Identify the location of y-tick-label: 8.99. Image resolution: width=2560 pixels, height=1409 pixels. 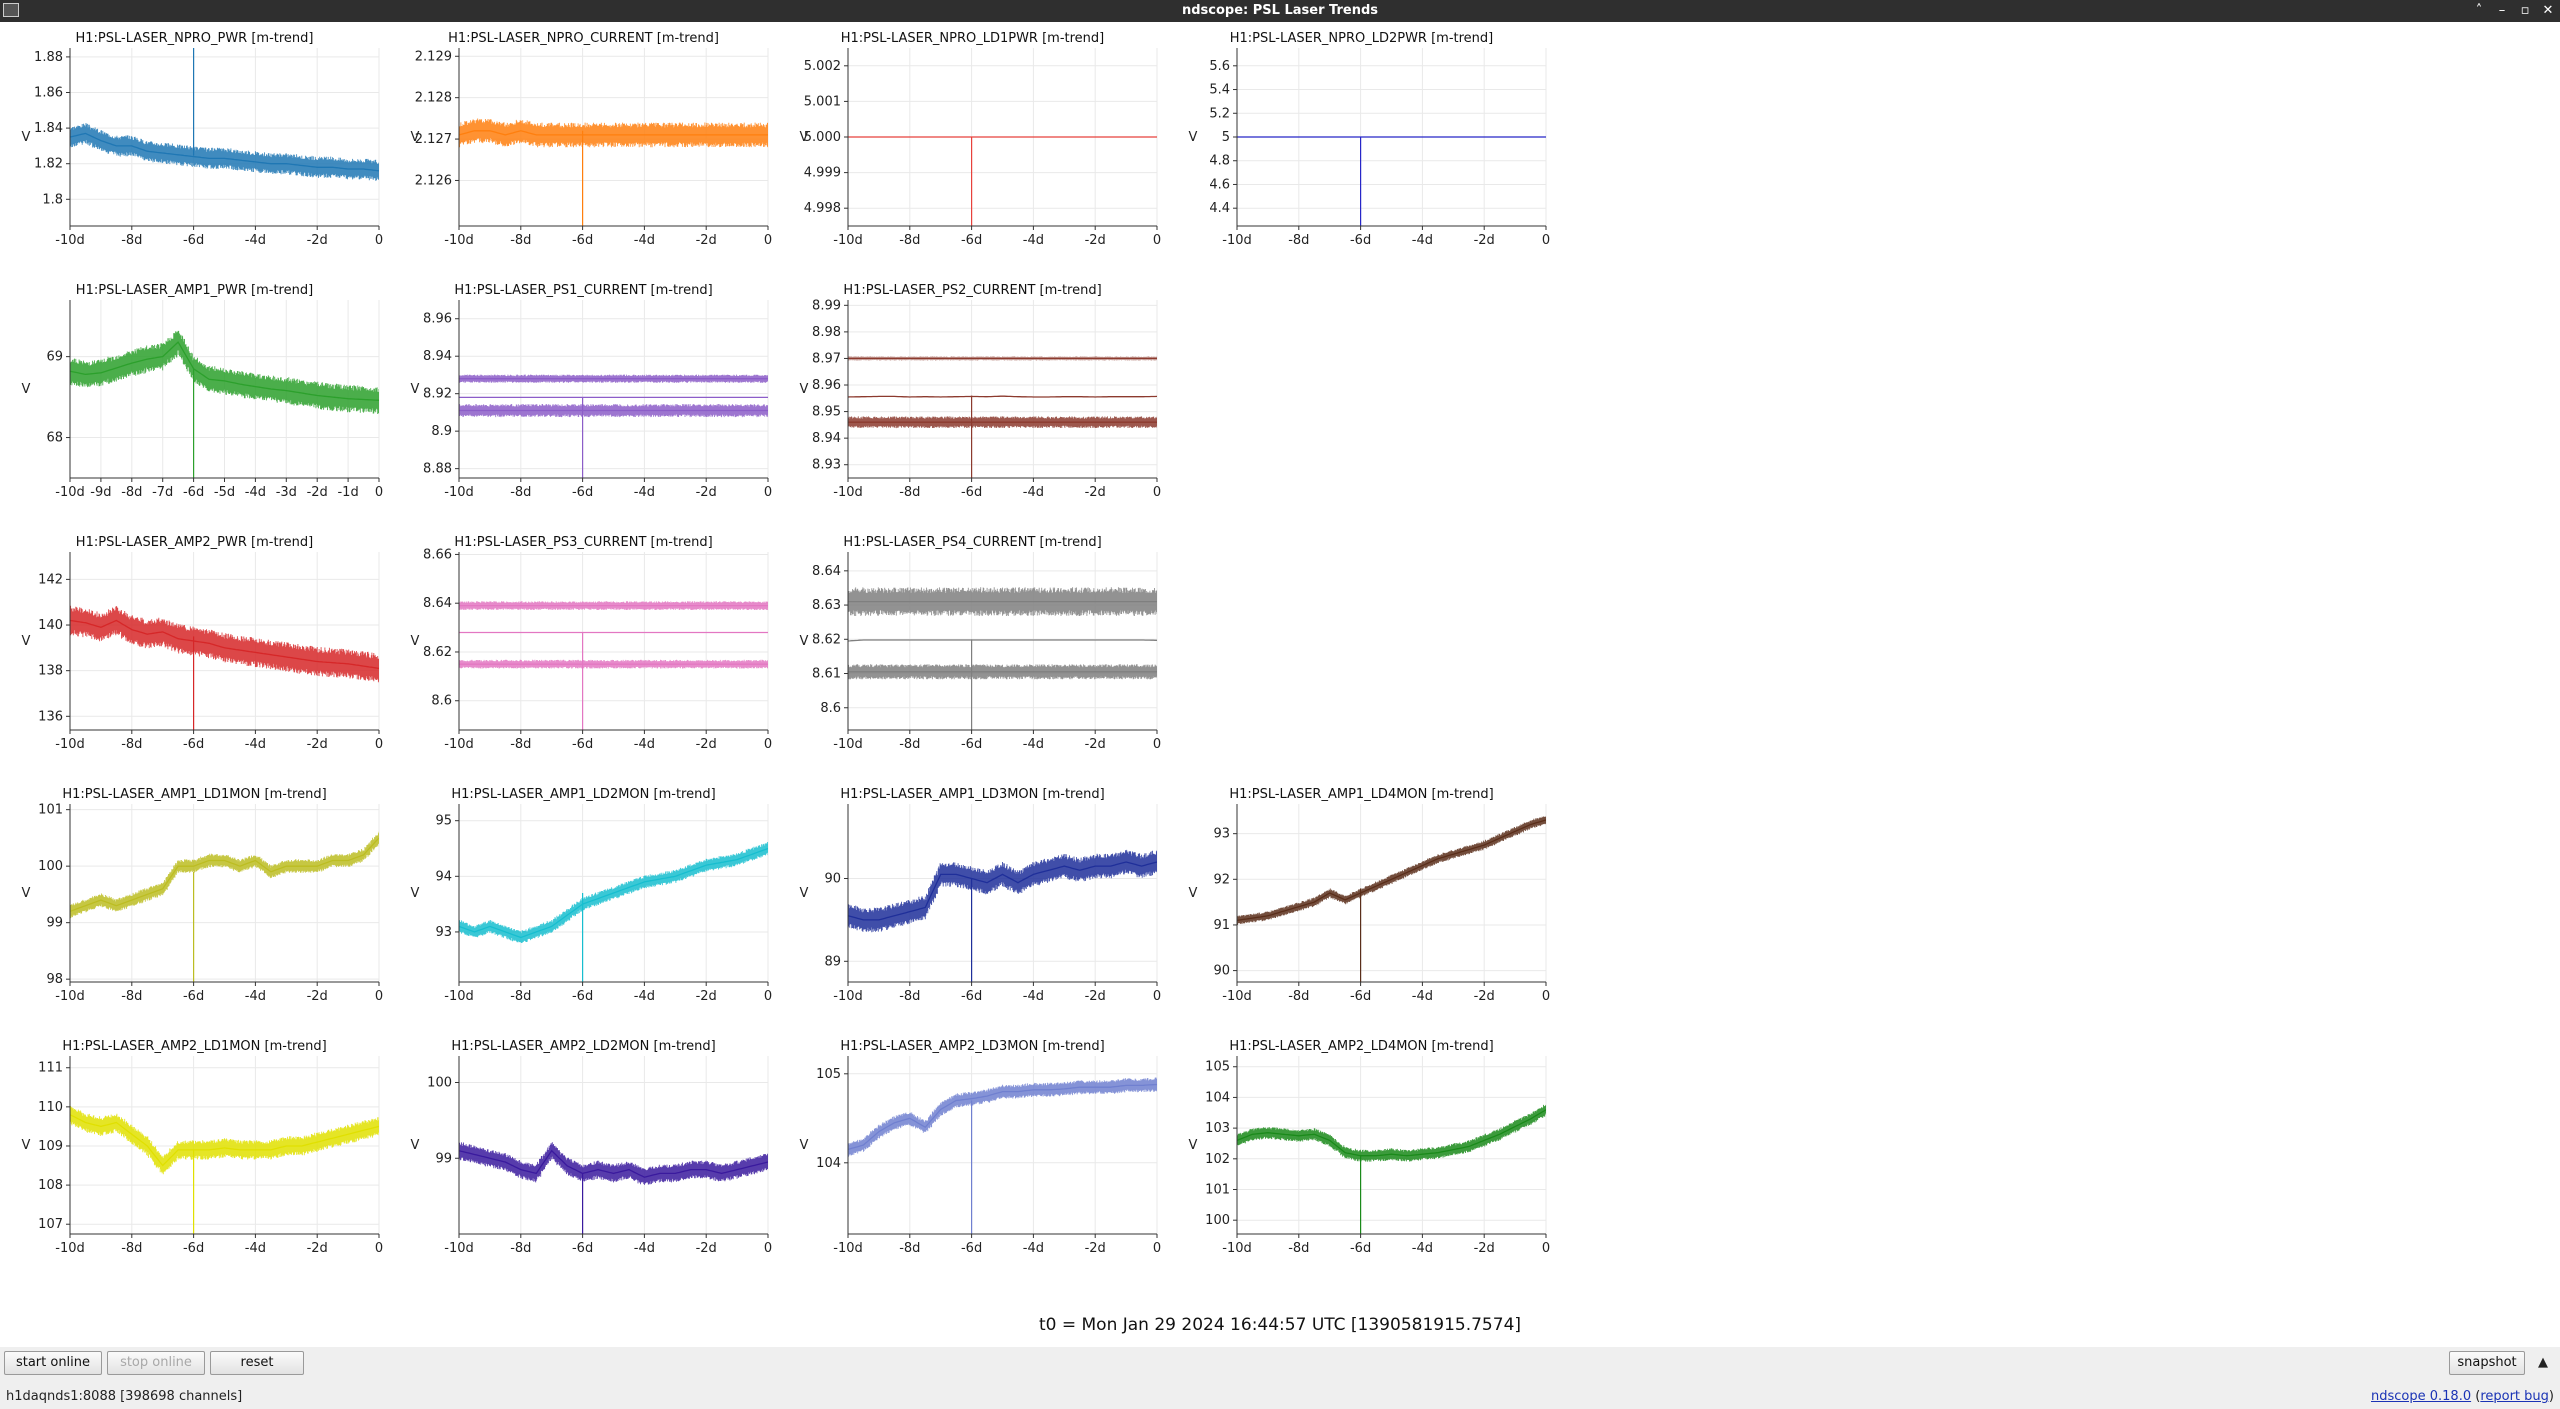
(826, 305).